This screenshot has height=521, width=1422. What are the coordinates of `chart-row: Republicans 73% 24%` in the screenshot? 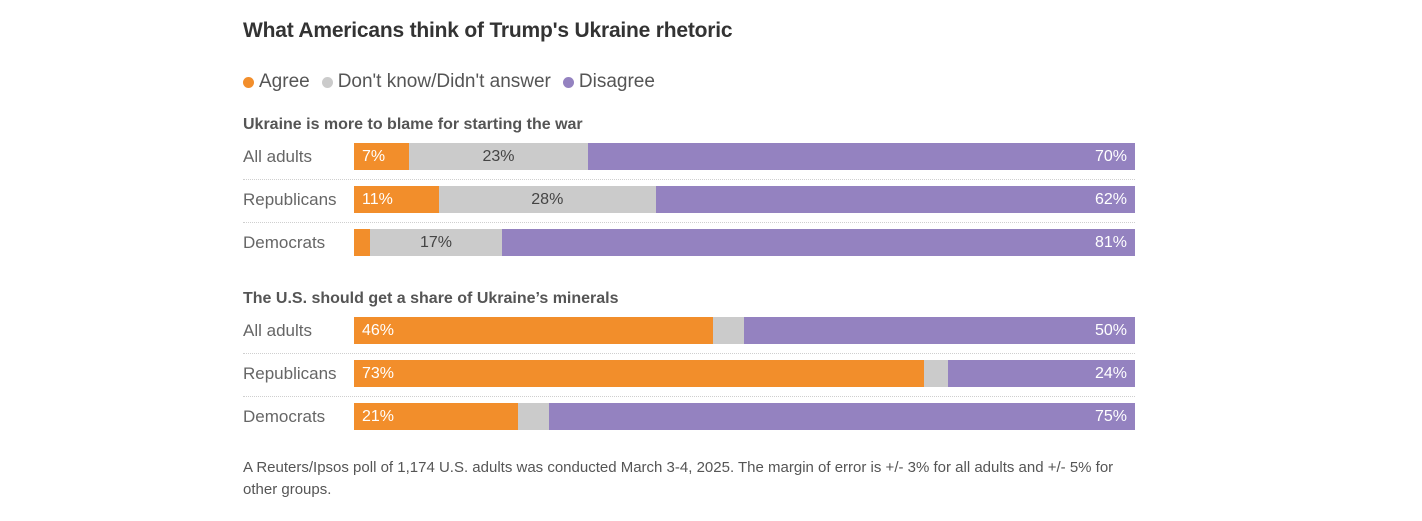 It's located at (689, 375).